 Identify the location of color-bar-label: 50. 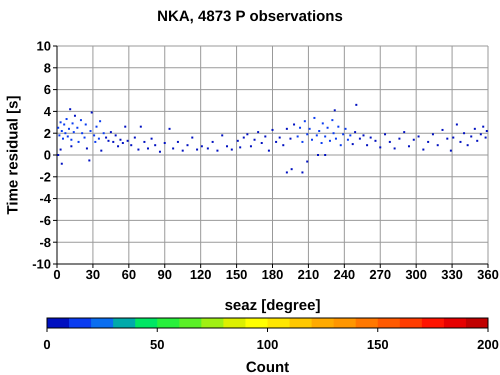
(157, 344).